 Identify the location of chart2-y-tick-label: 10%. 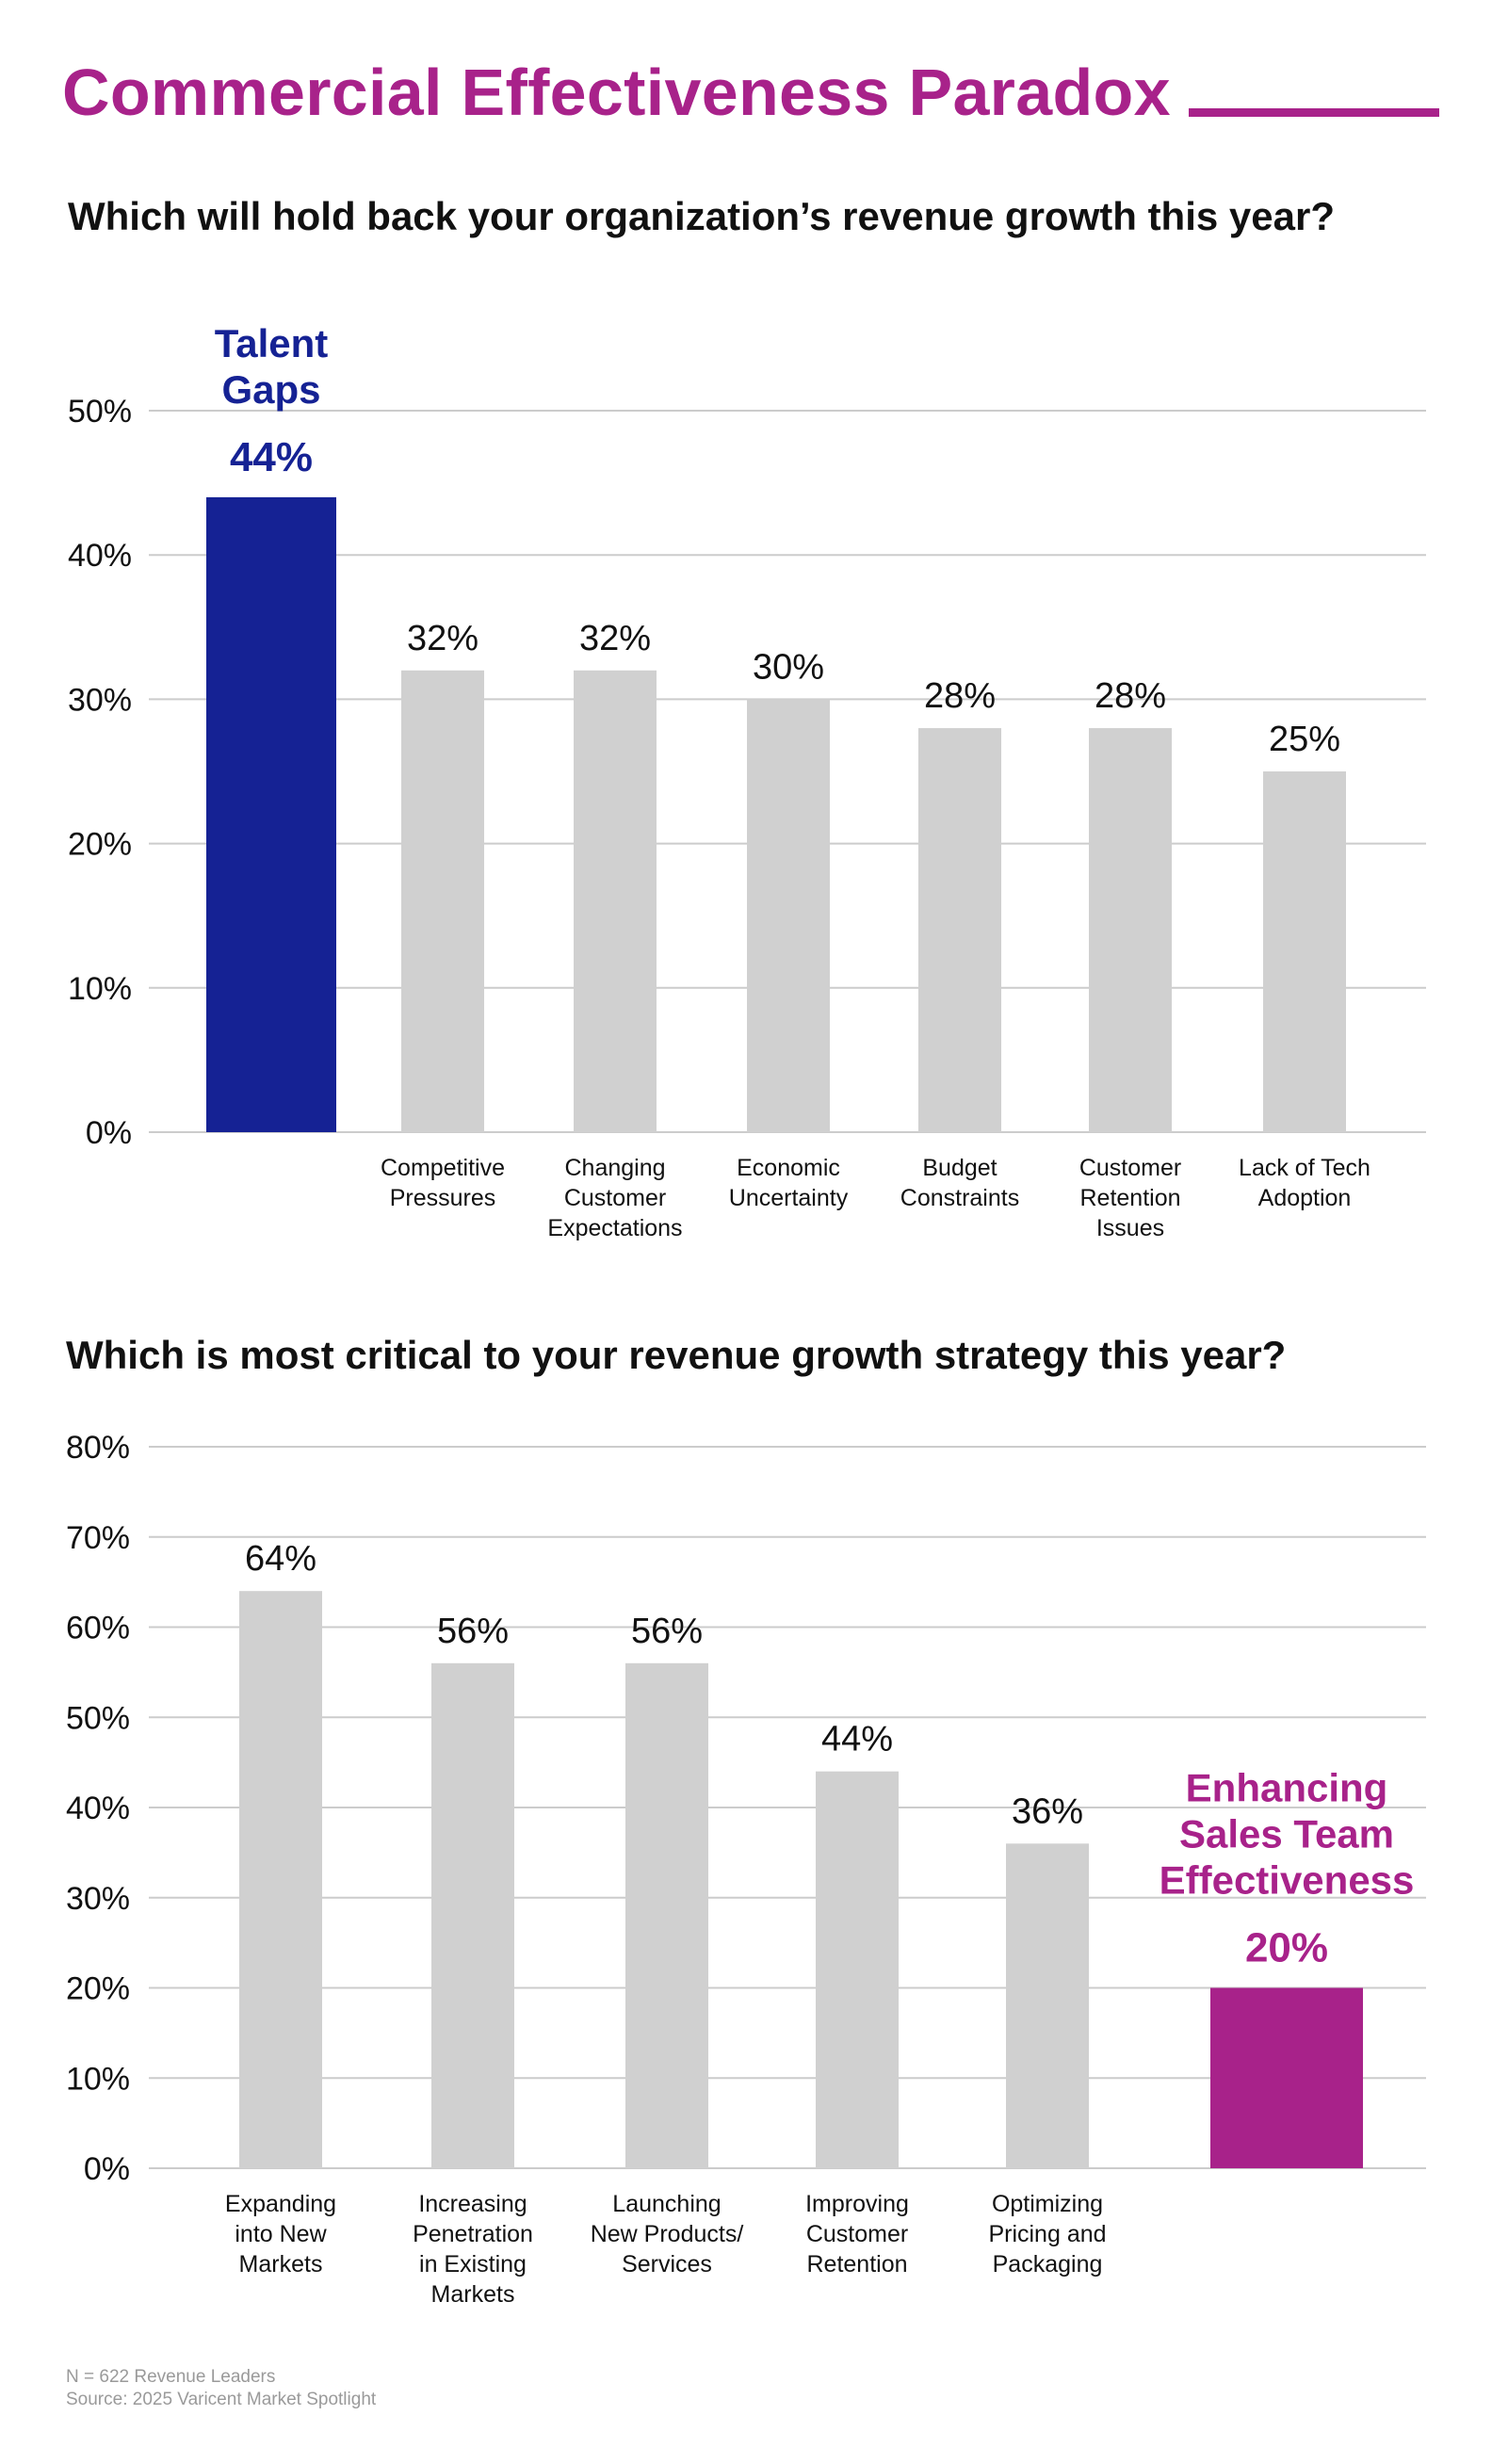
(98, 2079).